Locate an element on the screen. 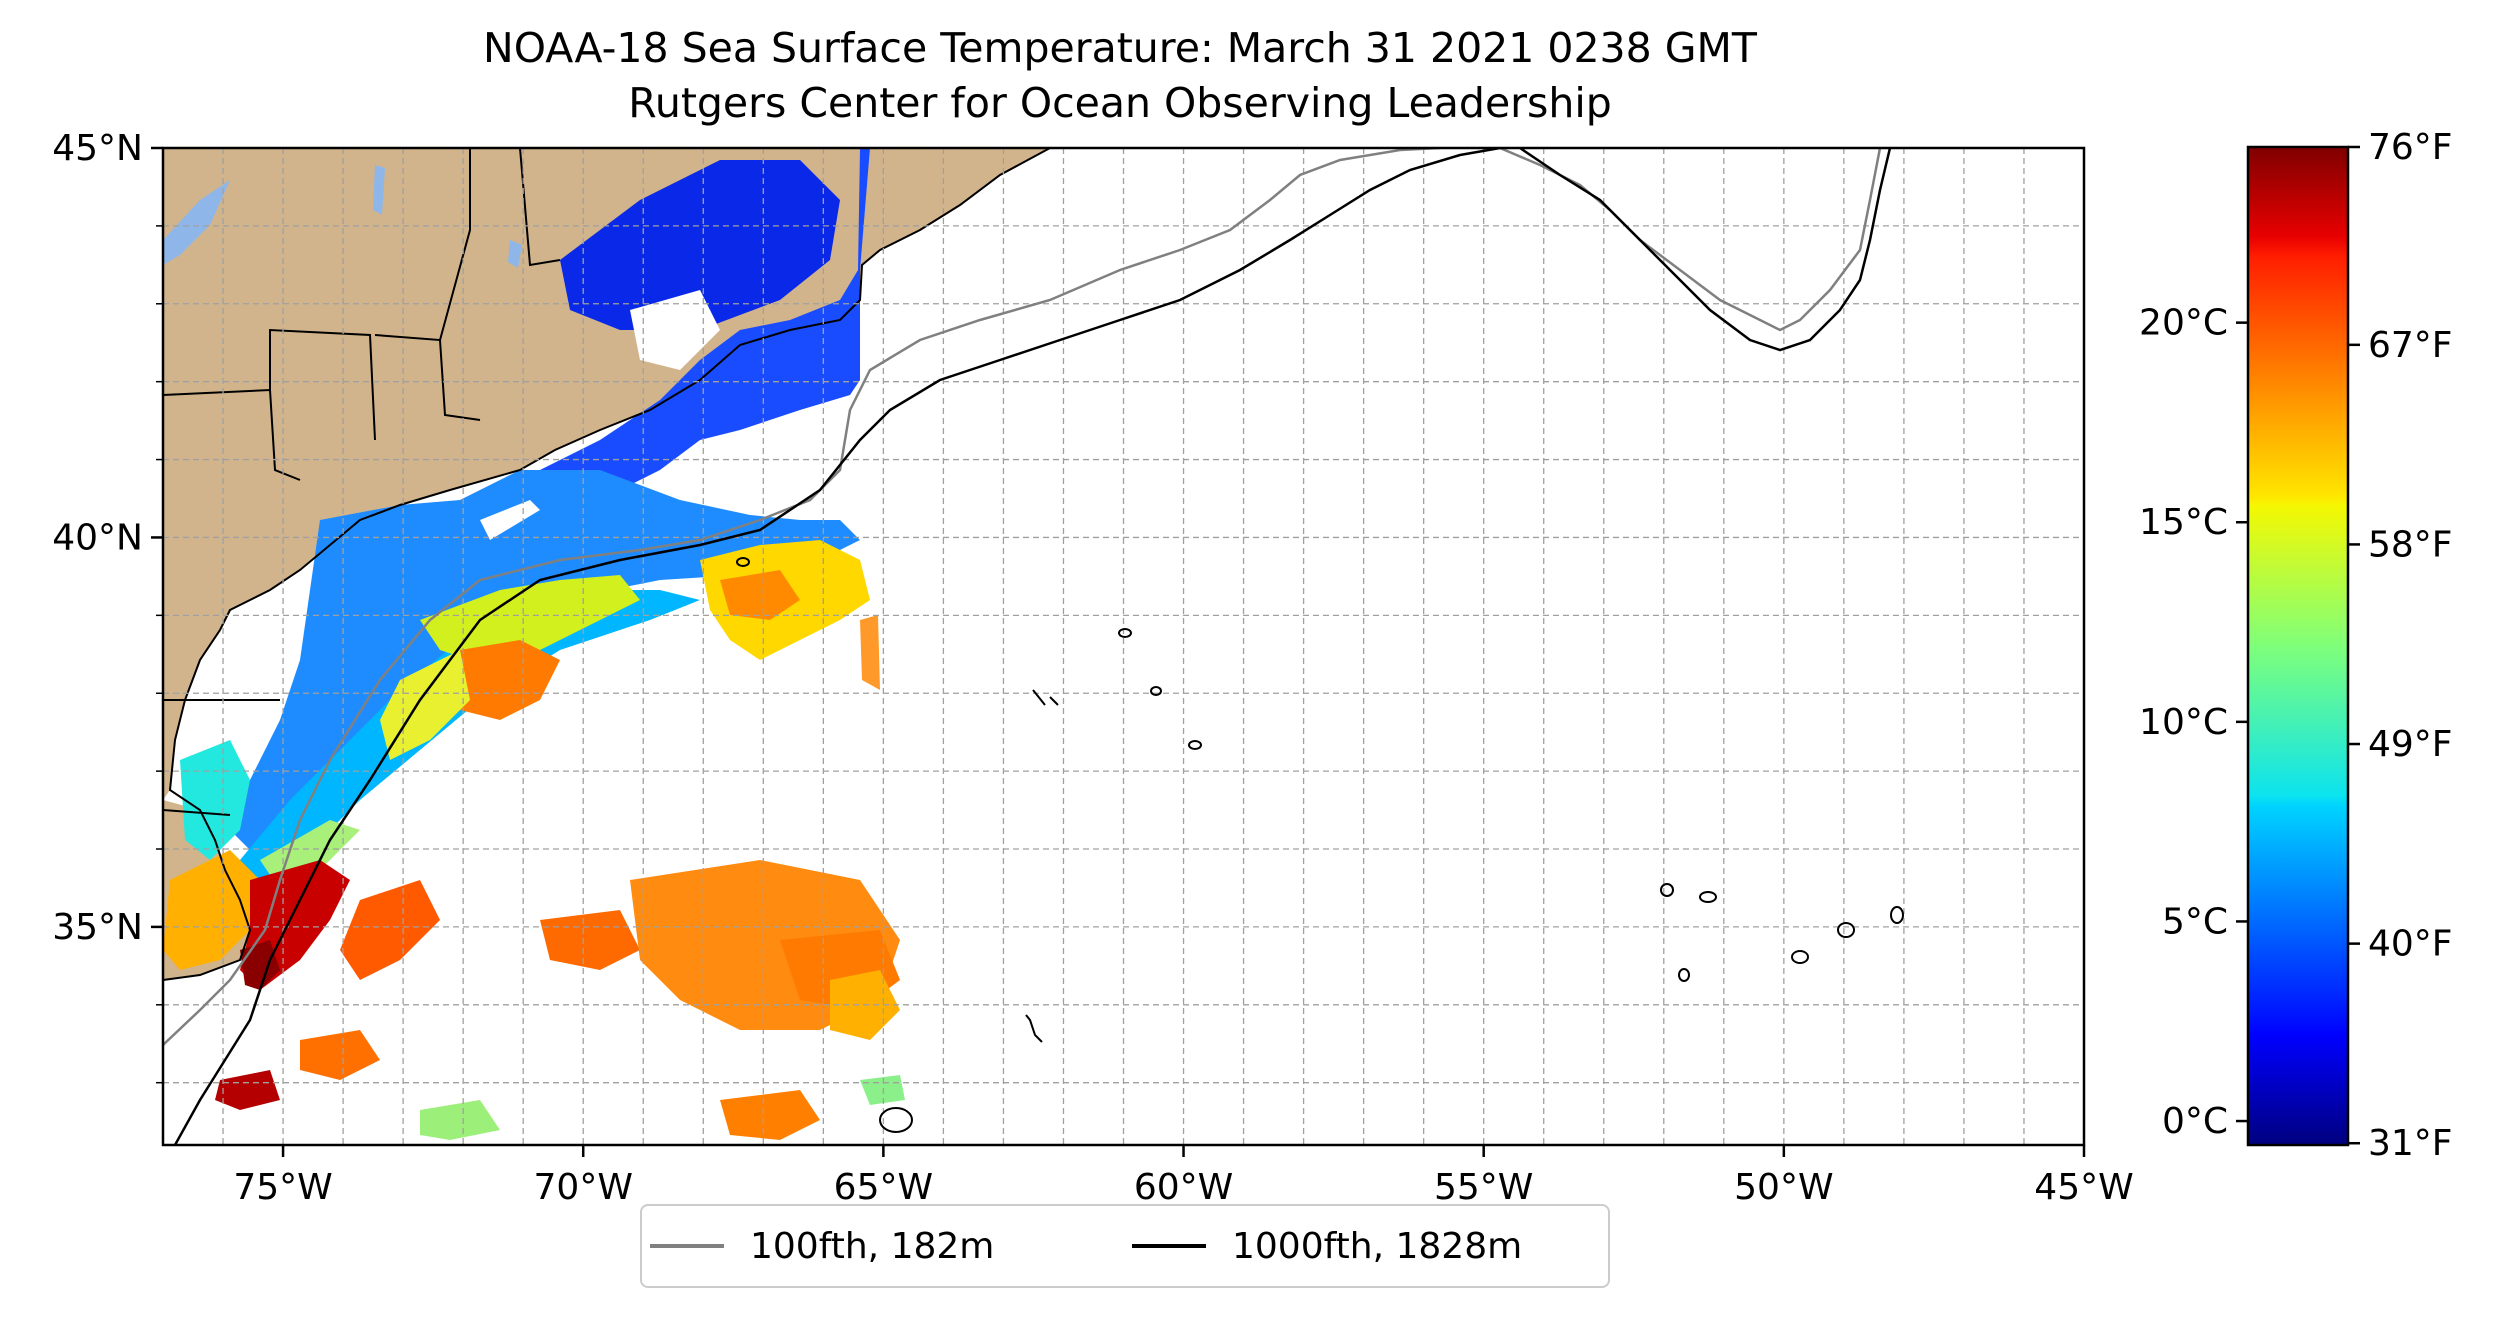  colorbar-fahrenheit-label: 40°F is located at coordinates (2410, 944).